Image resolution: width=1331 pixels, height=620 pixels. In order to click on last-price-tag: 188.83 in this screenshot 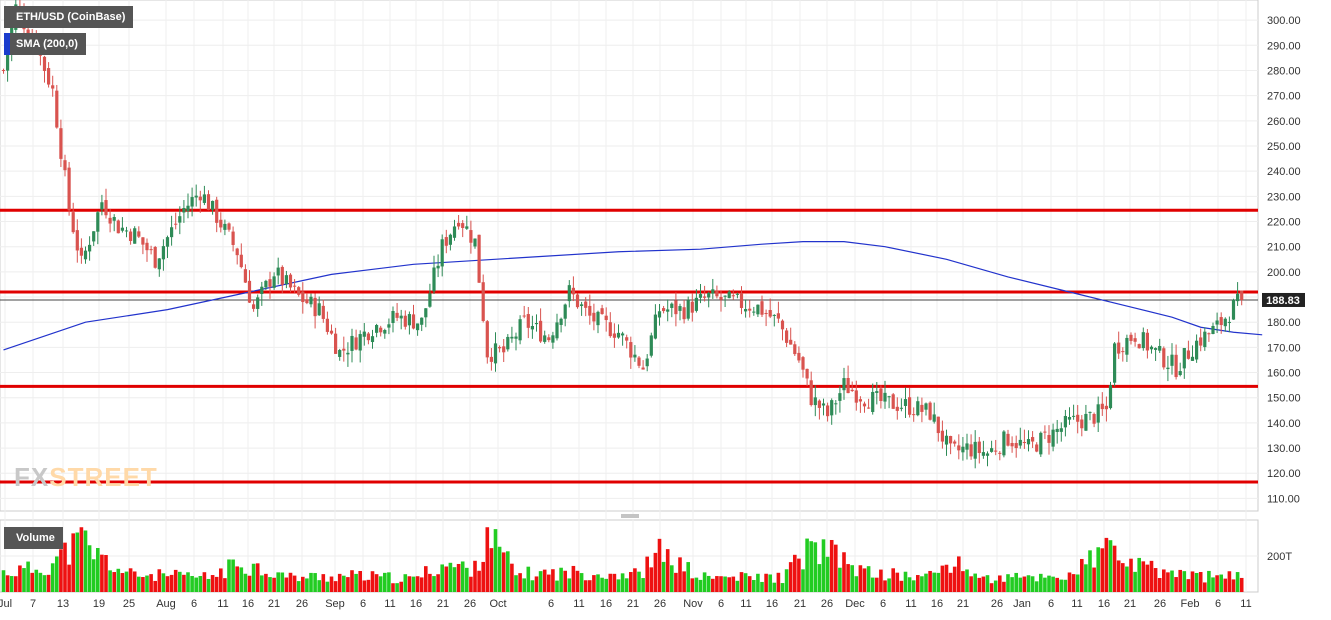, I will do `click(1283, 299)`.